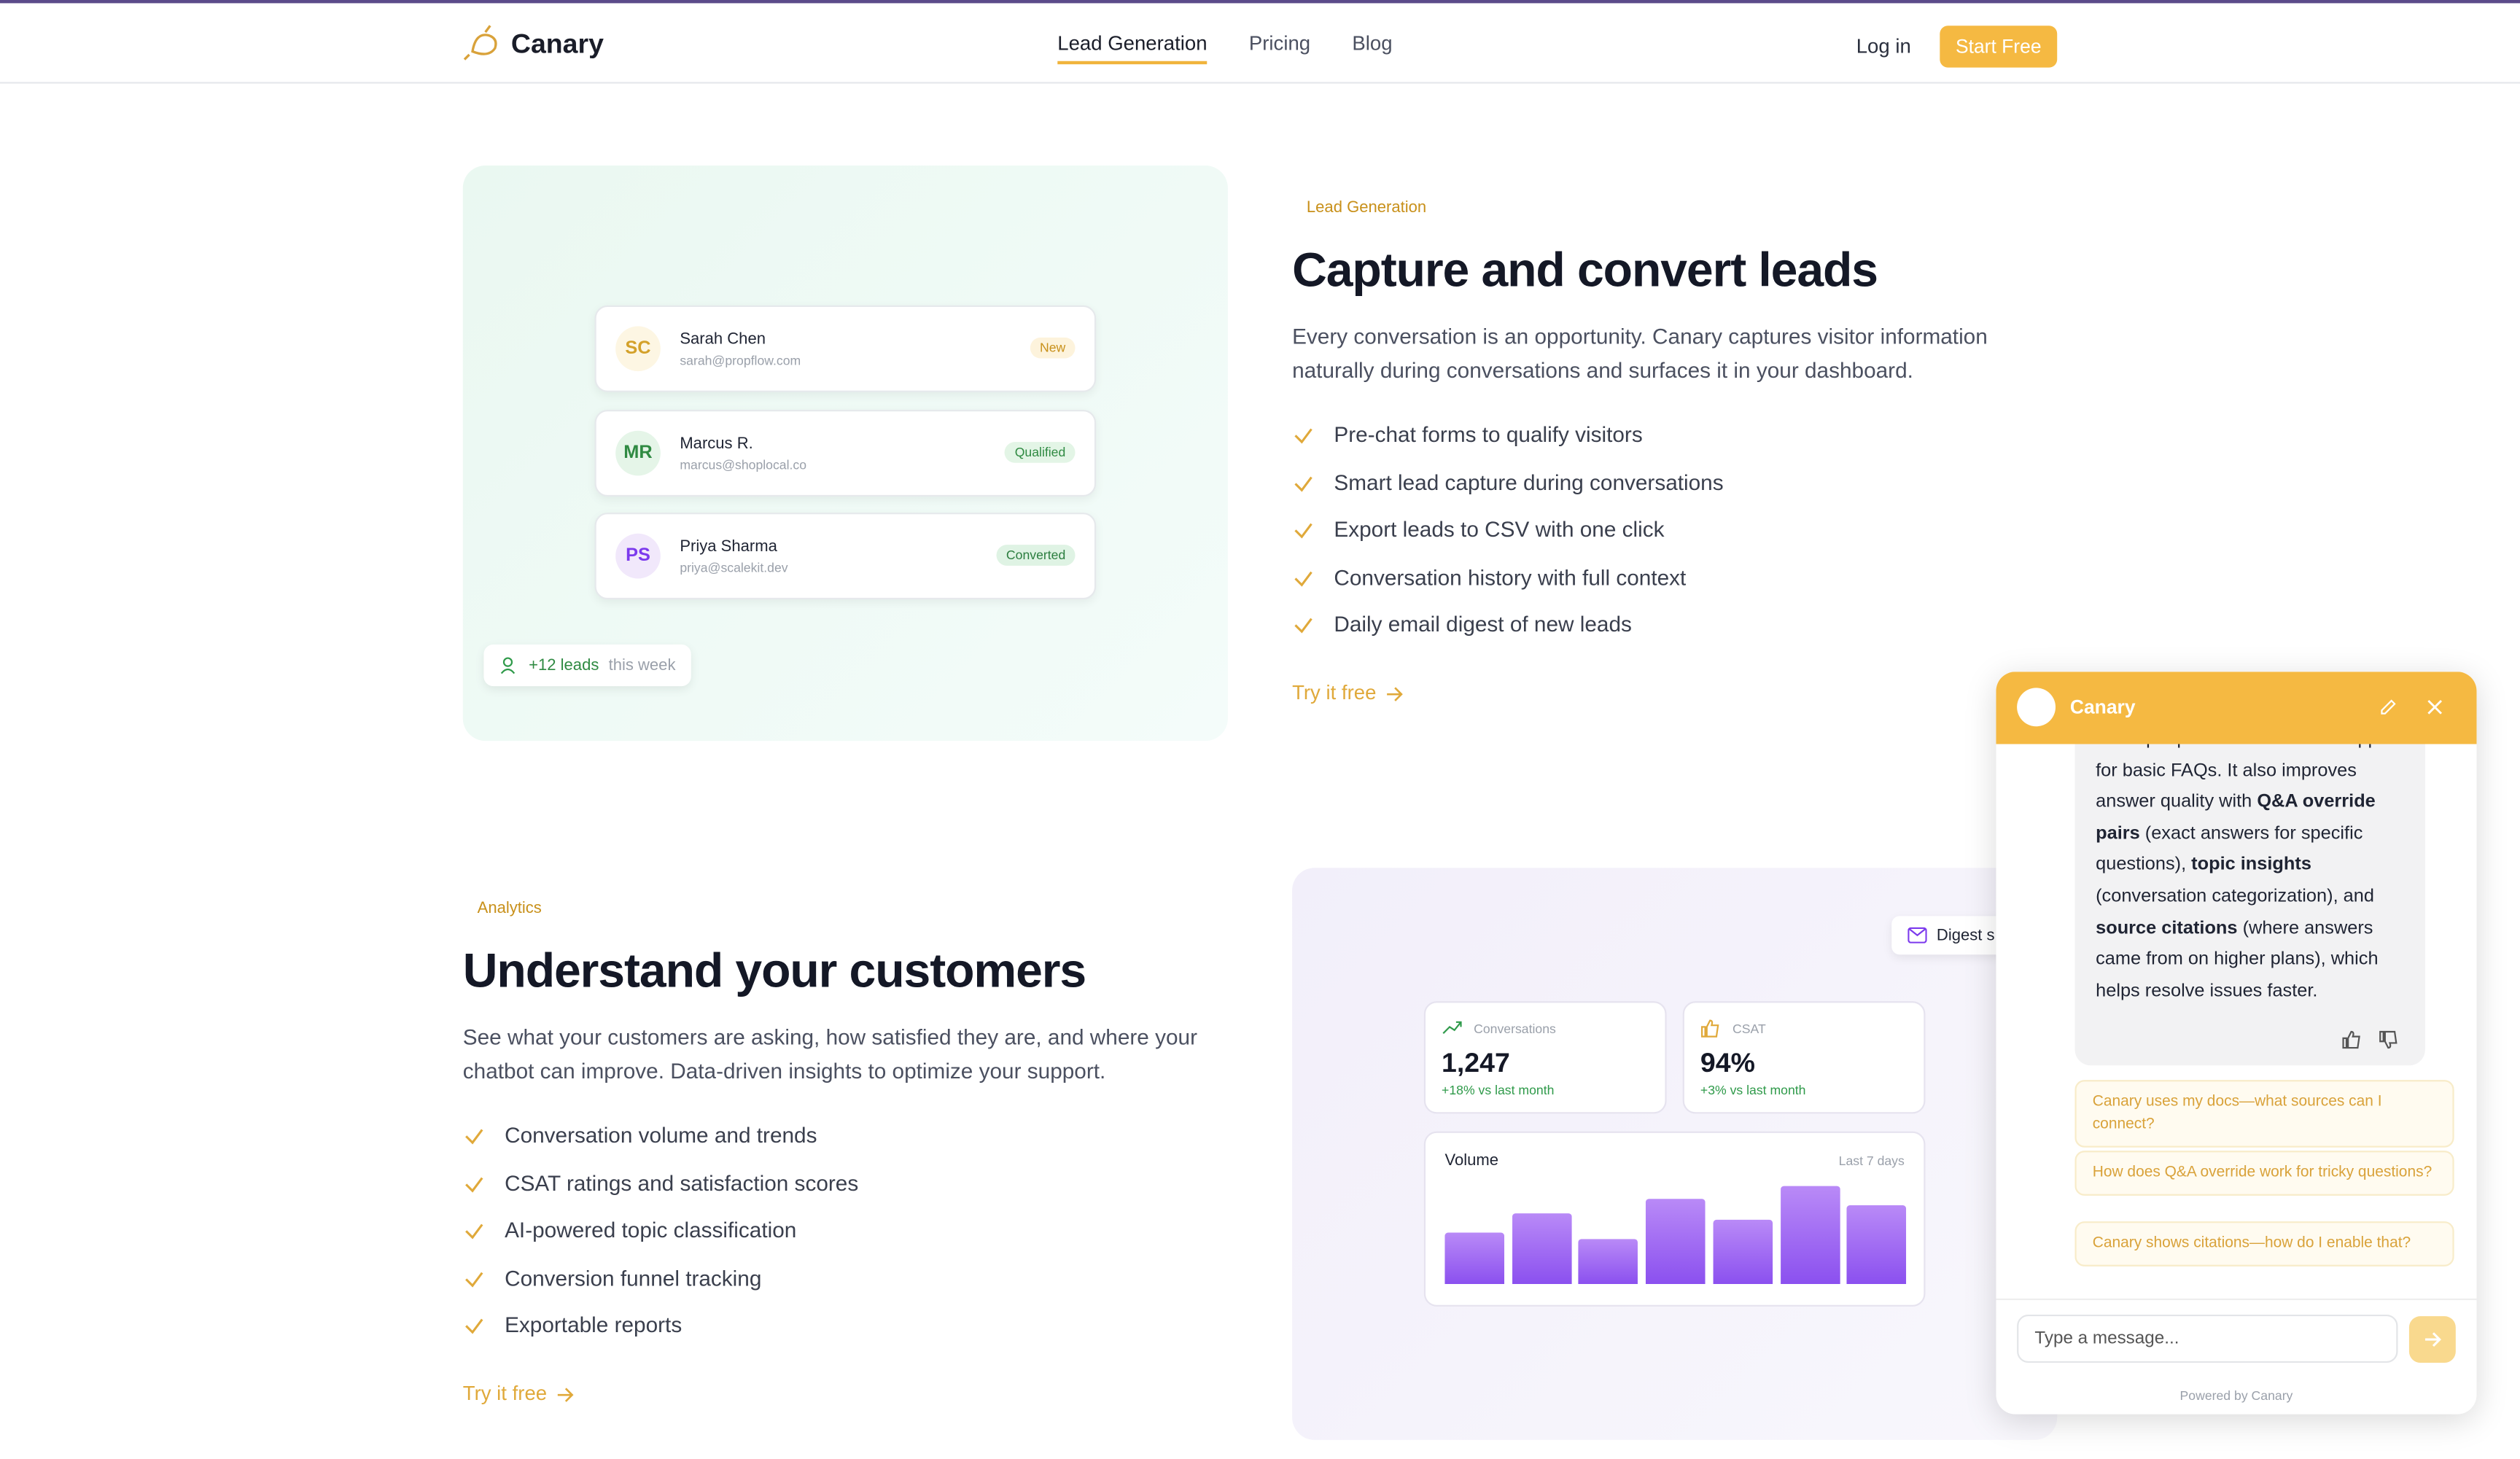 The image size is (2520, 1459). What do you see at coordinates (638, 349) in the screenshot?
I see `avatar: SC` at bounding box center [638, 349].